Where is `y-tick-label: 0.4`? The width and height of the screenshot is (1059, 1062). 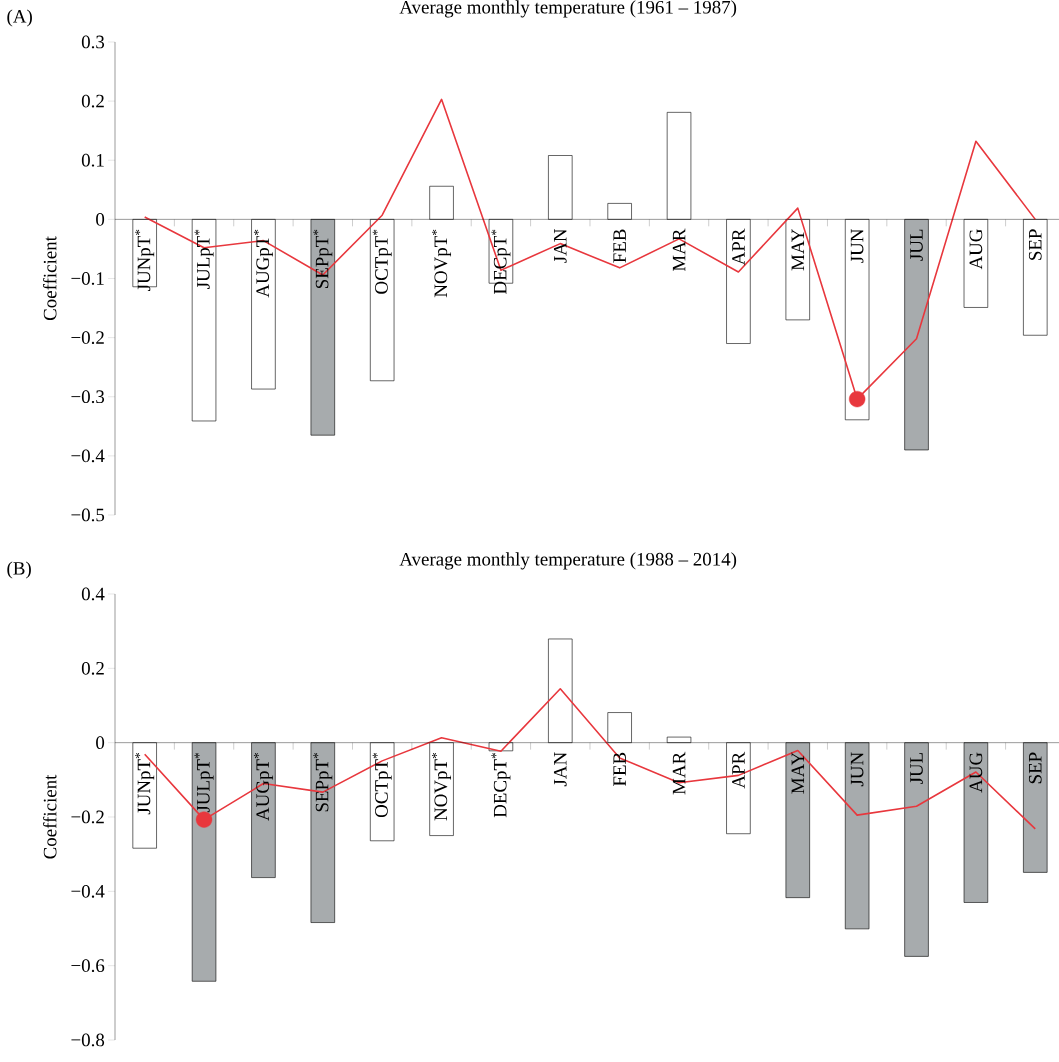 y-tick-label: 0.4 is located at coordinates (93, 594).